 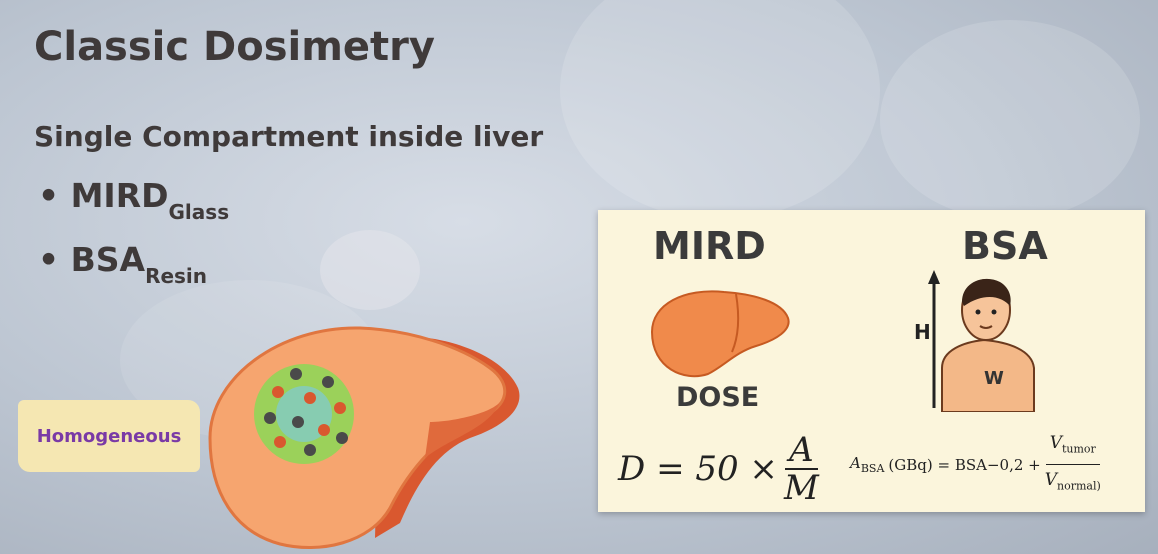 I want to click on bsa-title: BSA, so click(x=1005, y=246).